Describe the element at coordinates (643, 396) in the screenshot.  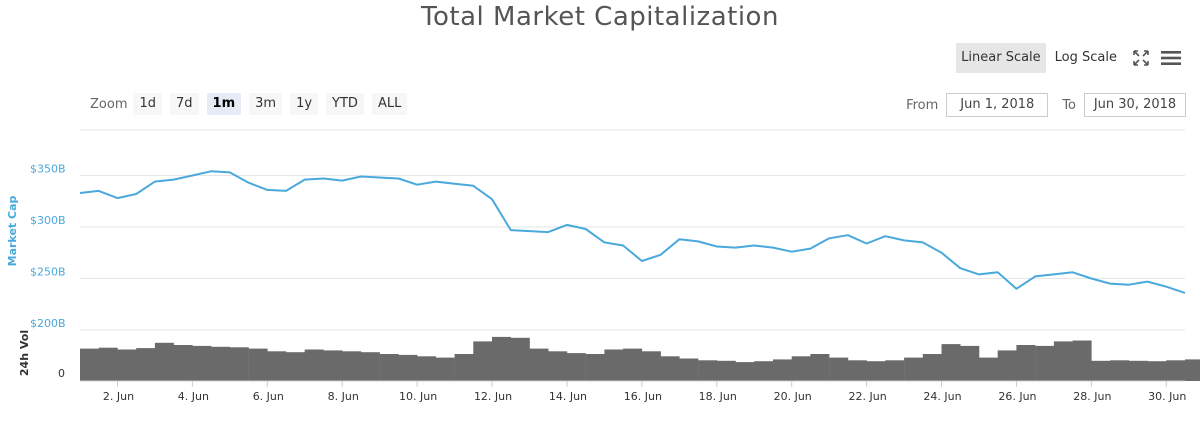
I see `x-tick-label: 16. Jun` at that location.